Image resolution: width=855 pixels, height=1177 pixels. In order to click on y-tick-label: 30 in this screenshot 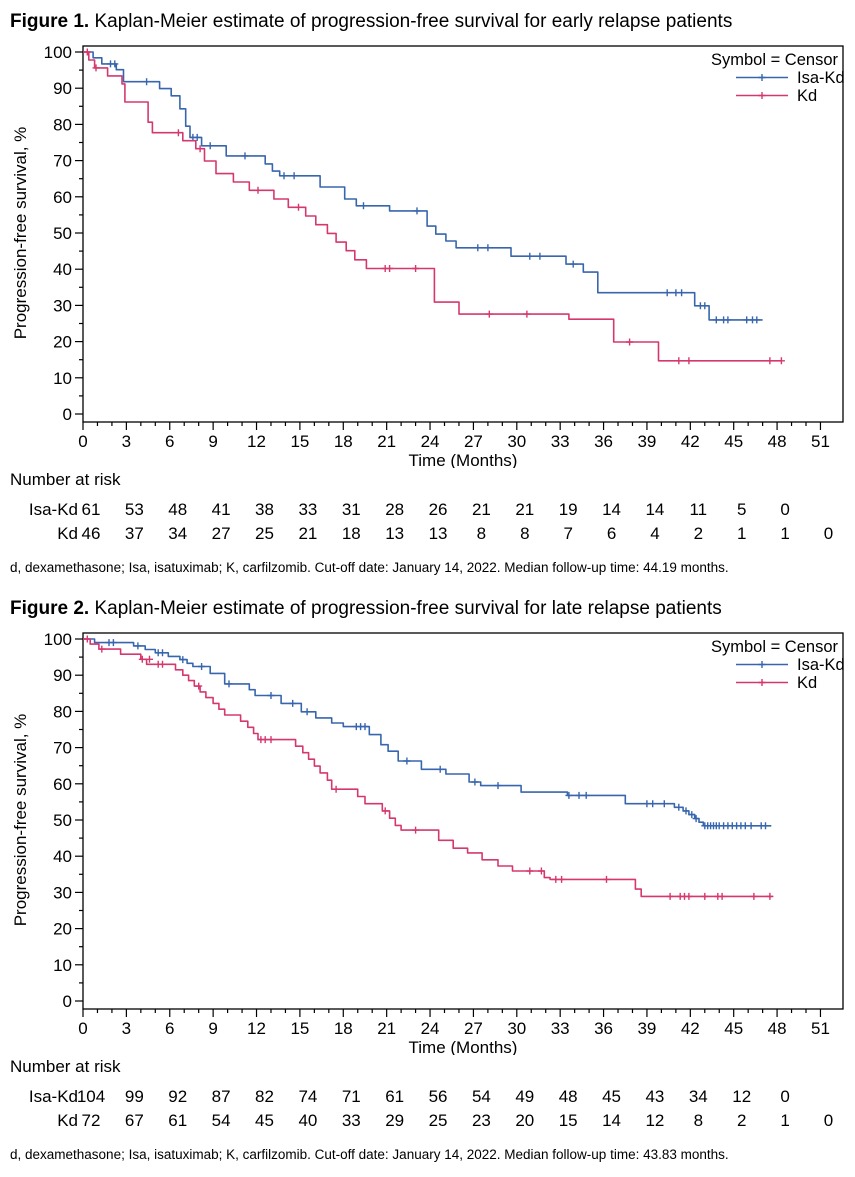, I will do `click(62, 305)`.